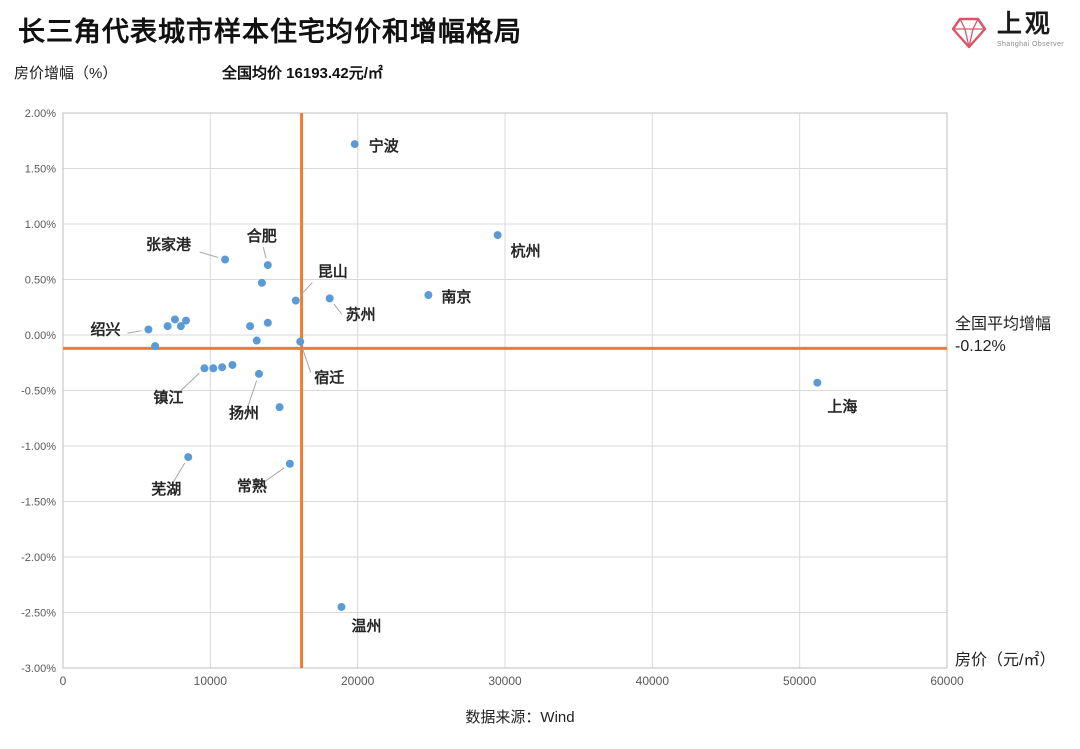 Image resolution: width=1080 pixels, height=749 pixels. What do you see at coordinates (40, 170) in the screenshot?
I see `y-tick-label: 1.50%` at bounding box center [40, 170].